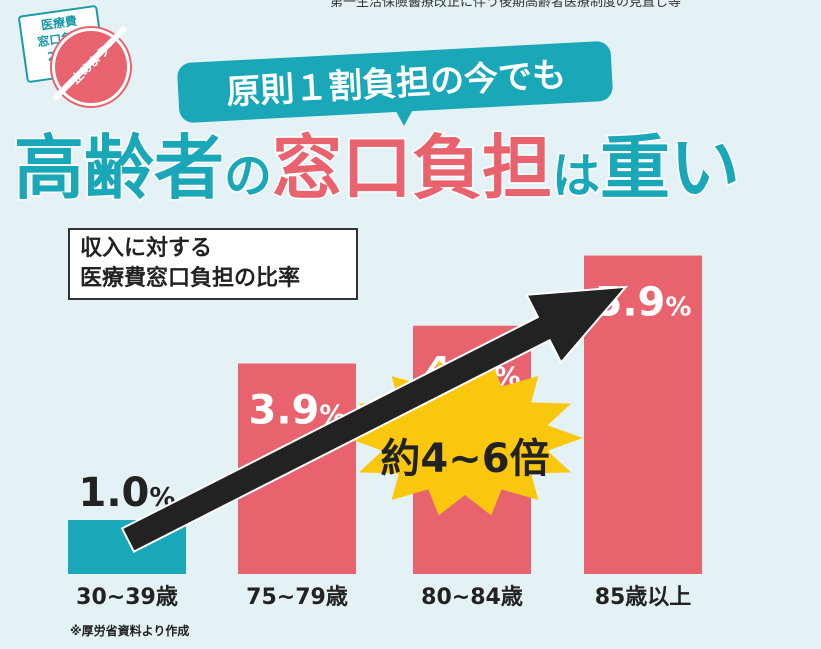 The height and width of the screenshot is (649, 821). Describe the element at coordinates (506, 4) in the screenshot. I see `top-clipped-text: 第一生活保險醫療改正に伴う後期高齢者医療制度の見直し等` at that location.